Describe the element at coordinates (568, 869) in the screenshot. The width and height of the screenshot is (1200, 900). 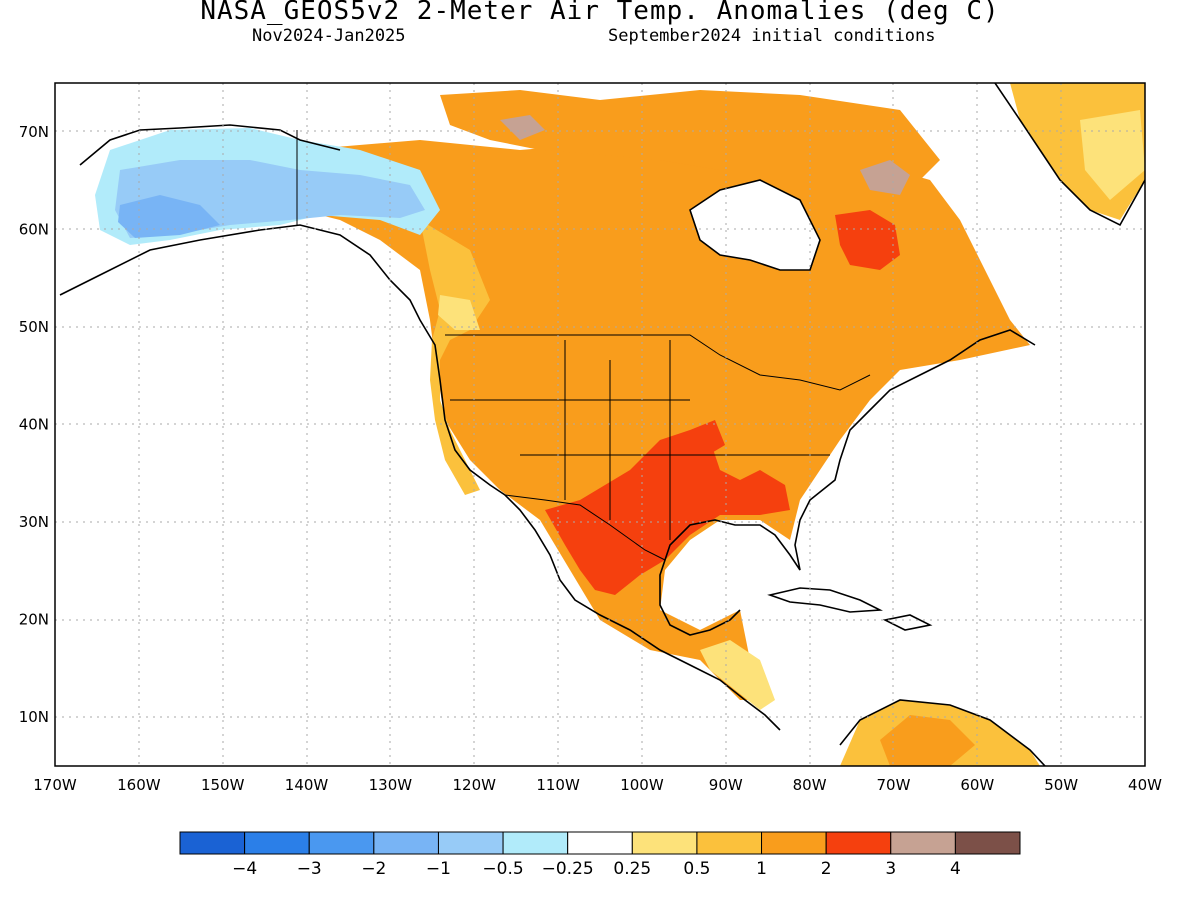
I see `colorbar-label: −0.25` at that location.